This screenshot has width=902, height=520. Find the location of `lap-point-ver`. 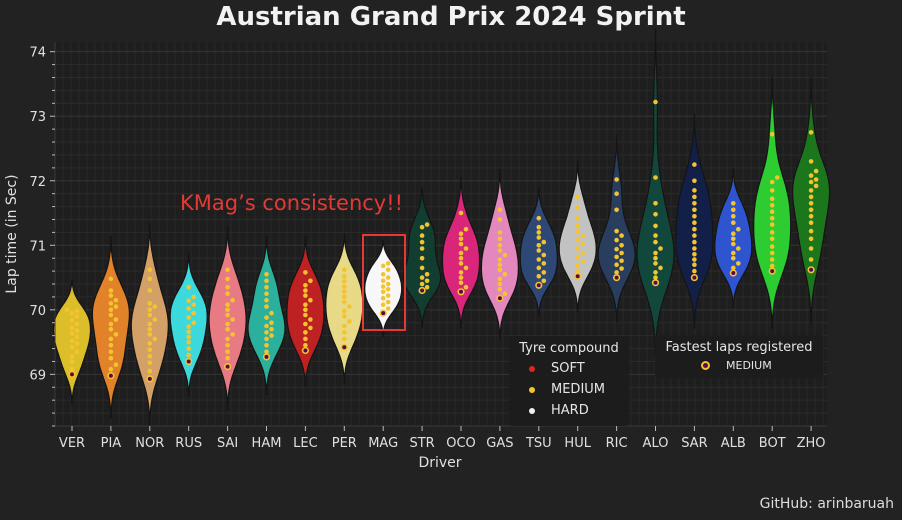

lap-point-ver is located at coordinates (72, 347).